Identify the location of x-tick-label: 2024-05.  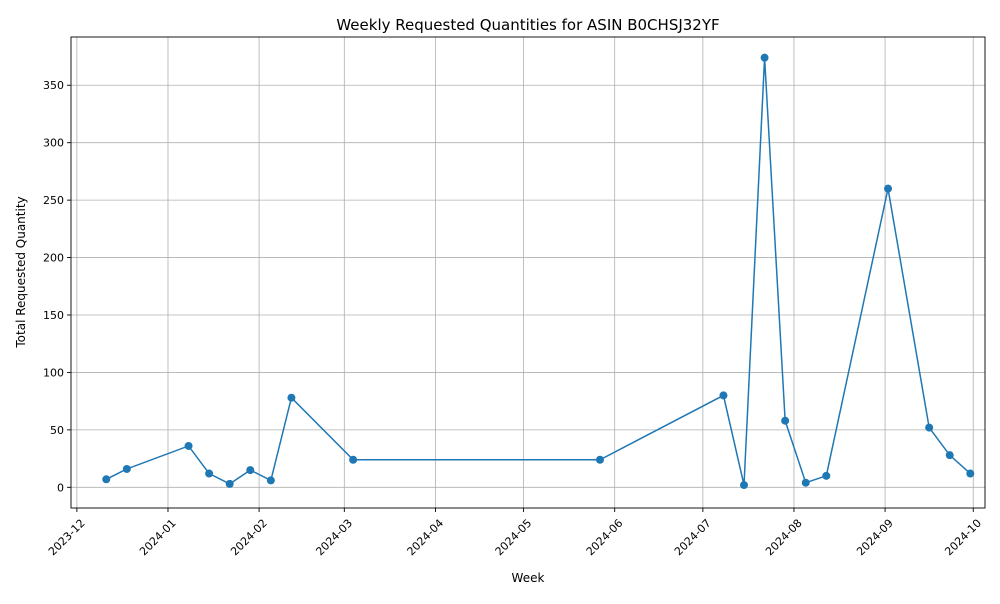
(514, 538).